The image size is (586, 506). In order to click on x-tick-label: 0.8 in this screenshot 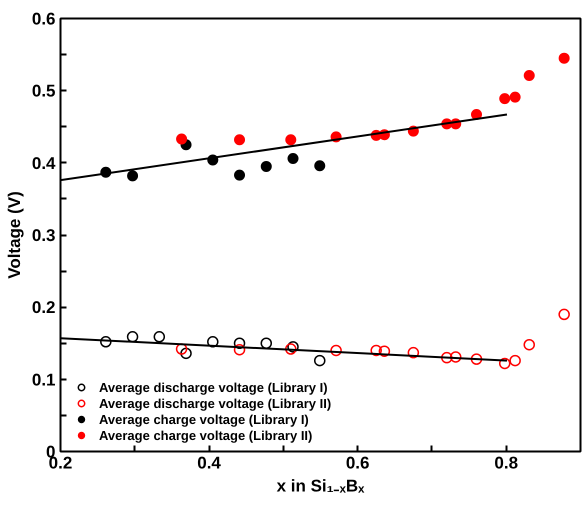, I will do `click(506, 463)`.